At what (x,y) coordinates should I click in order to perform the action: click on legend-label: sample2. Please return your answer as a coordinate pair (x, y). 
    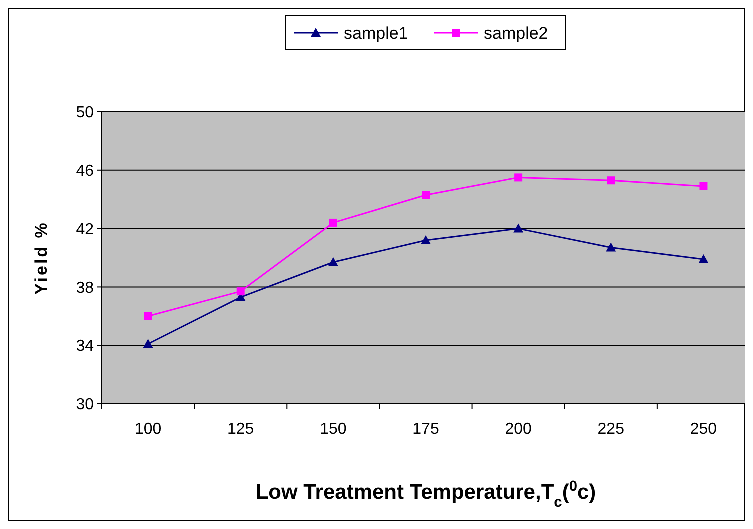
    Looking at the image, I should click on (516, 33).